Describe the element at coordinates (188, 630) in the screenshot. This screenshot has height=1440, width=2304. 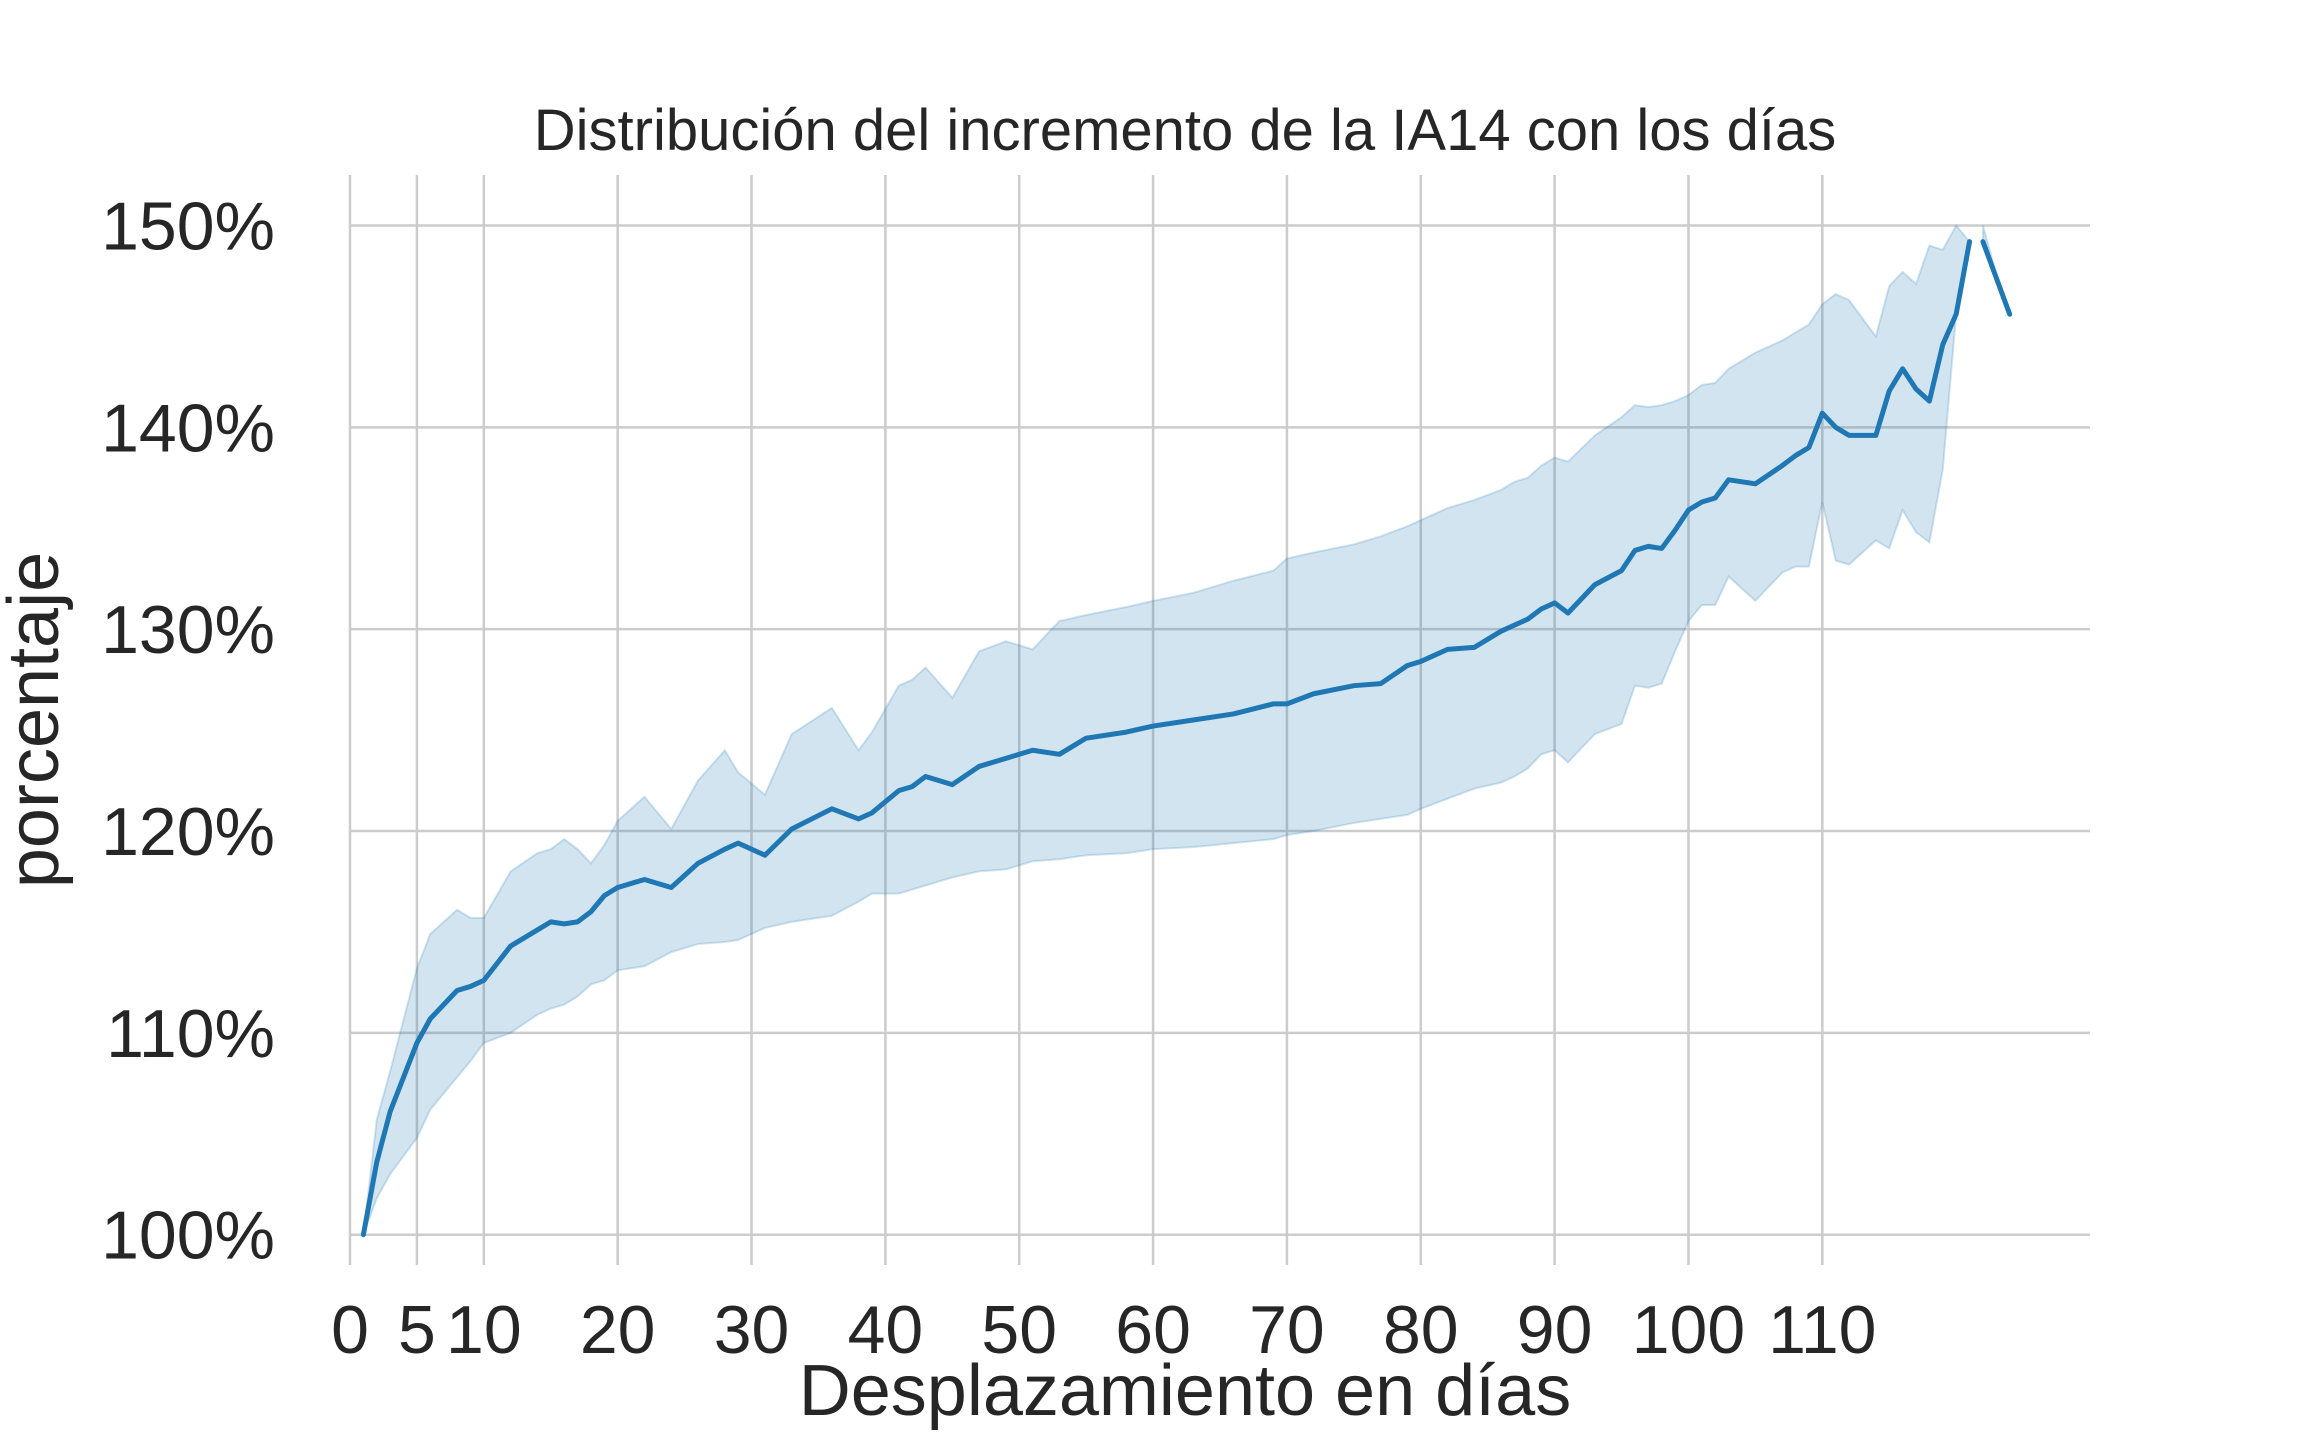
I see `y-tick-label: 130%` at that location.